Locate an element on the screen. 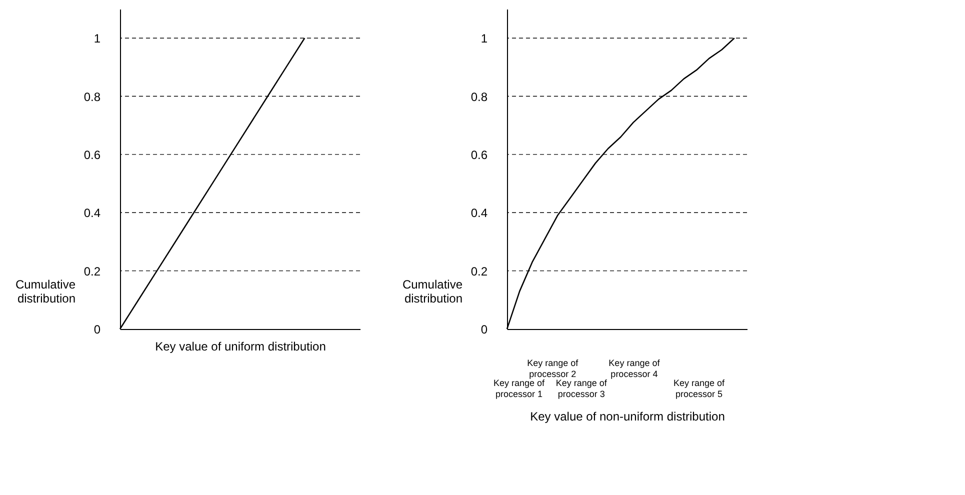 The image size is (965, 495). text: Key range of processor 3 is located at coordinates (582, 388).